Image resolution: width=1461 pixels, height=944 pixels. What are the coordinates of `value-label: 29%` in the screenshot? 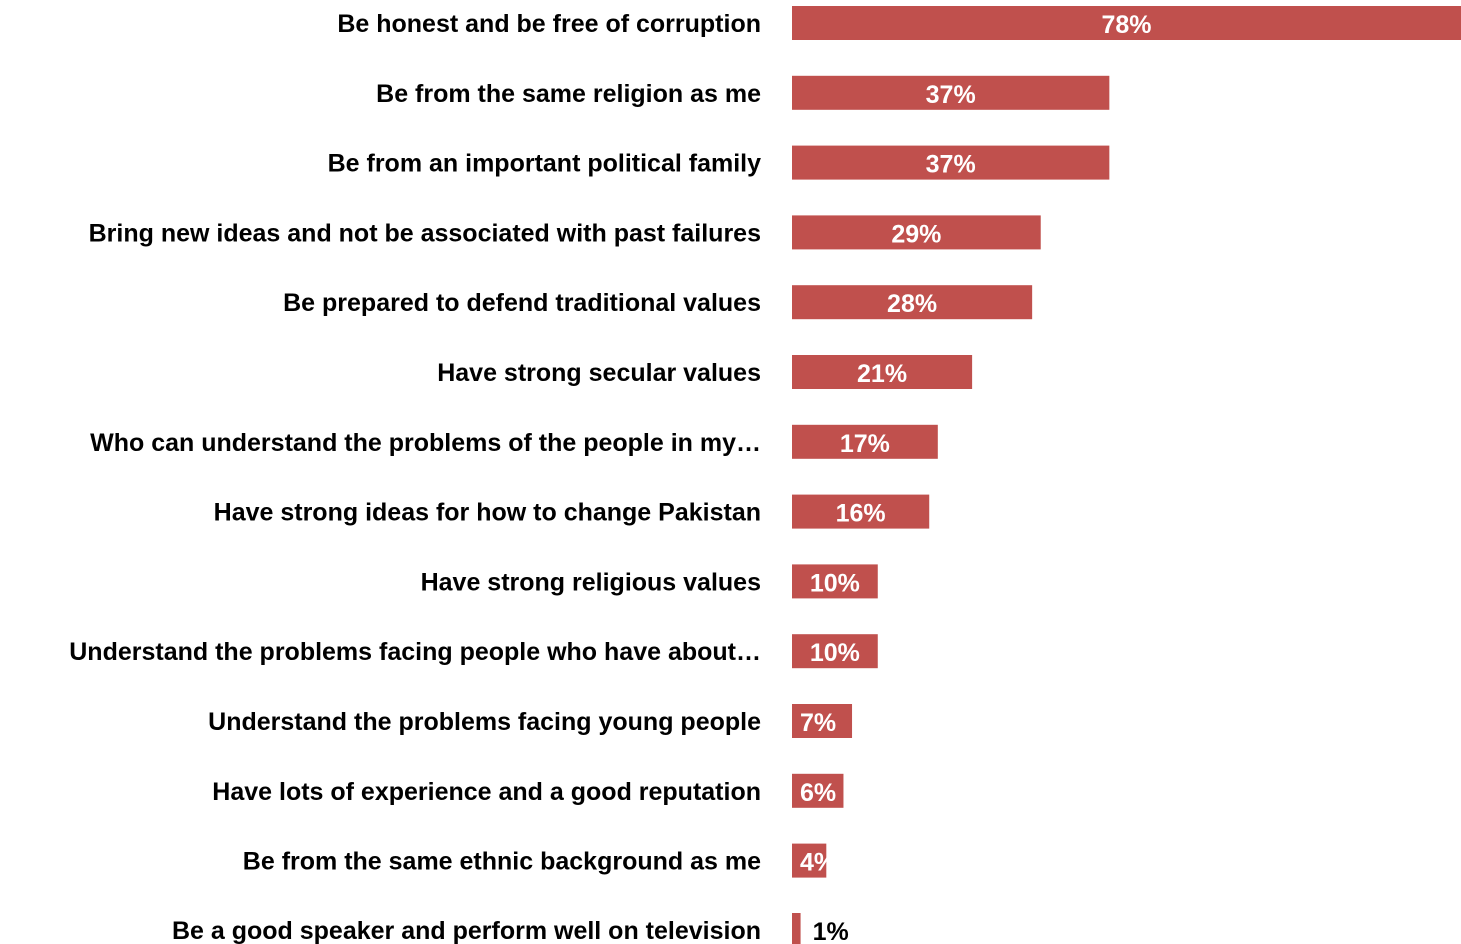 It's located at (916, 234).